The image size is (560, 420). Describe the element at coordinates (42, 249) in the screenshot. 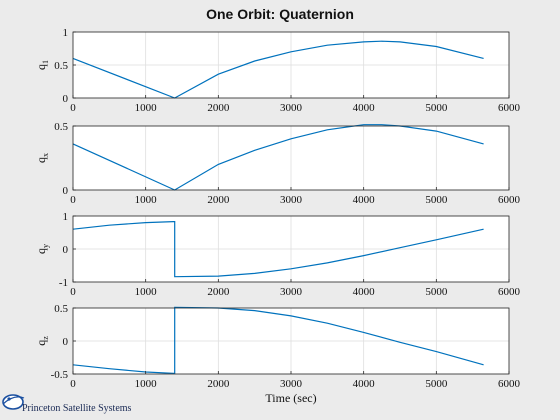

I see `y-axis-label: qy` at that location.